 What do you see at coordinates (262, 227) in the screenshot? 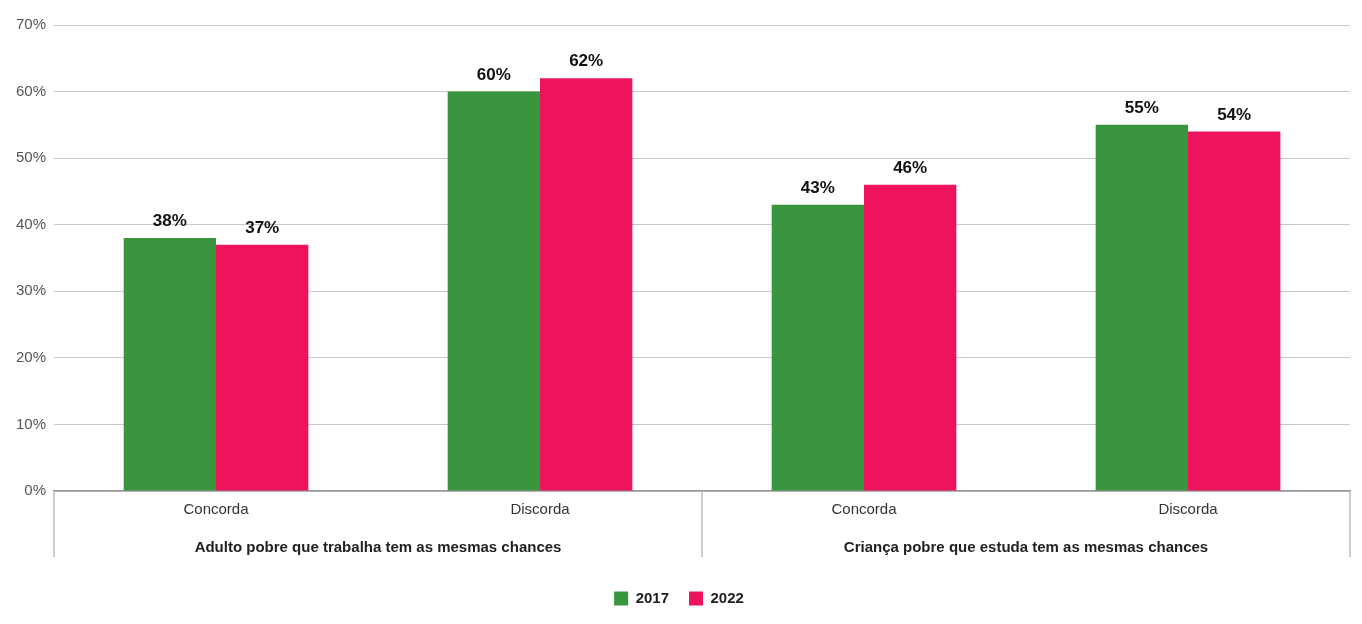
I see `data-label: 37%` at bounding box center [262, 227].